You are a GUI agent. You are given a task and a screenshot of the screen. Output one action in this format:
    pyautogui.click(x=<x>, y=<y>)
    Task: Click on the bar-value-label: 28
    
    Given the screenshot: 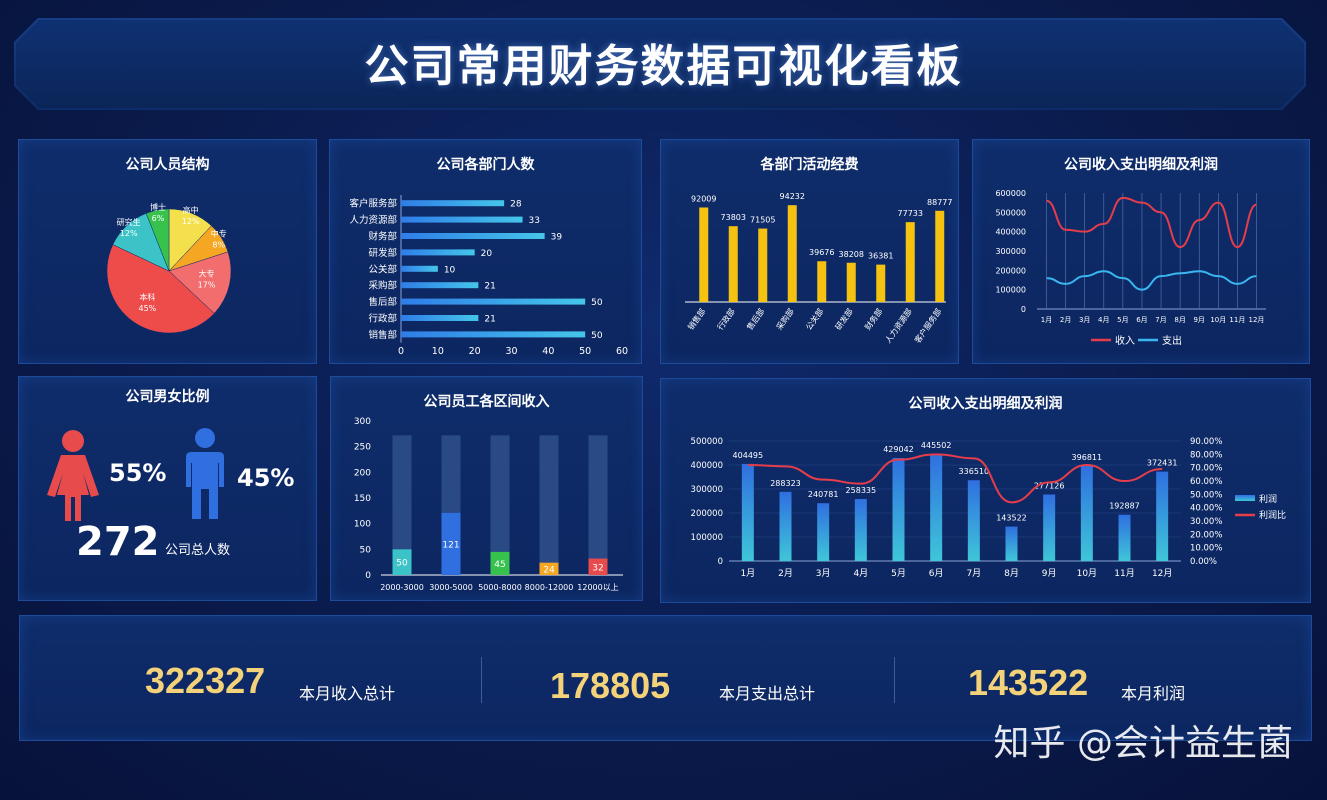 What is the action you would take?
    pyautogui.click(x=516, y=205)
    